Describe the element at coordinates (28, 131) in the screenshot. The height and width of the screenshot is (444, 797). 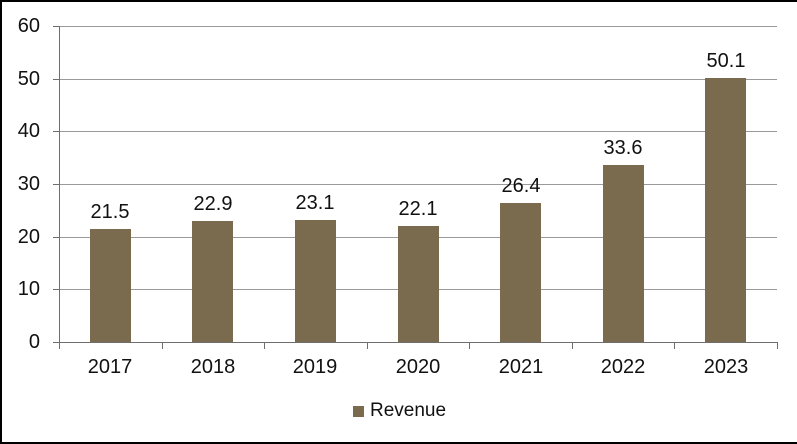
I see `y-tick-label: 40` at that location.